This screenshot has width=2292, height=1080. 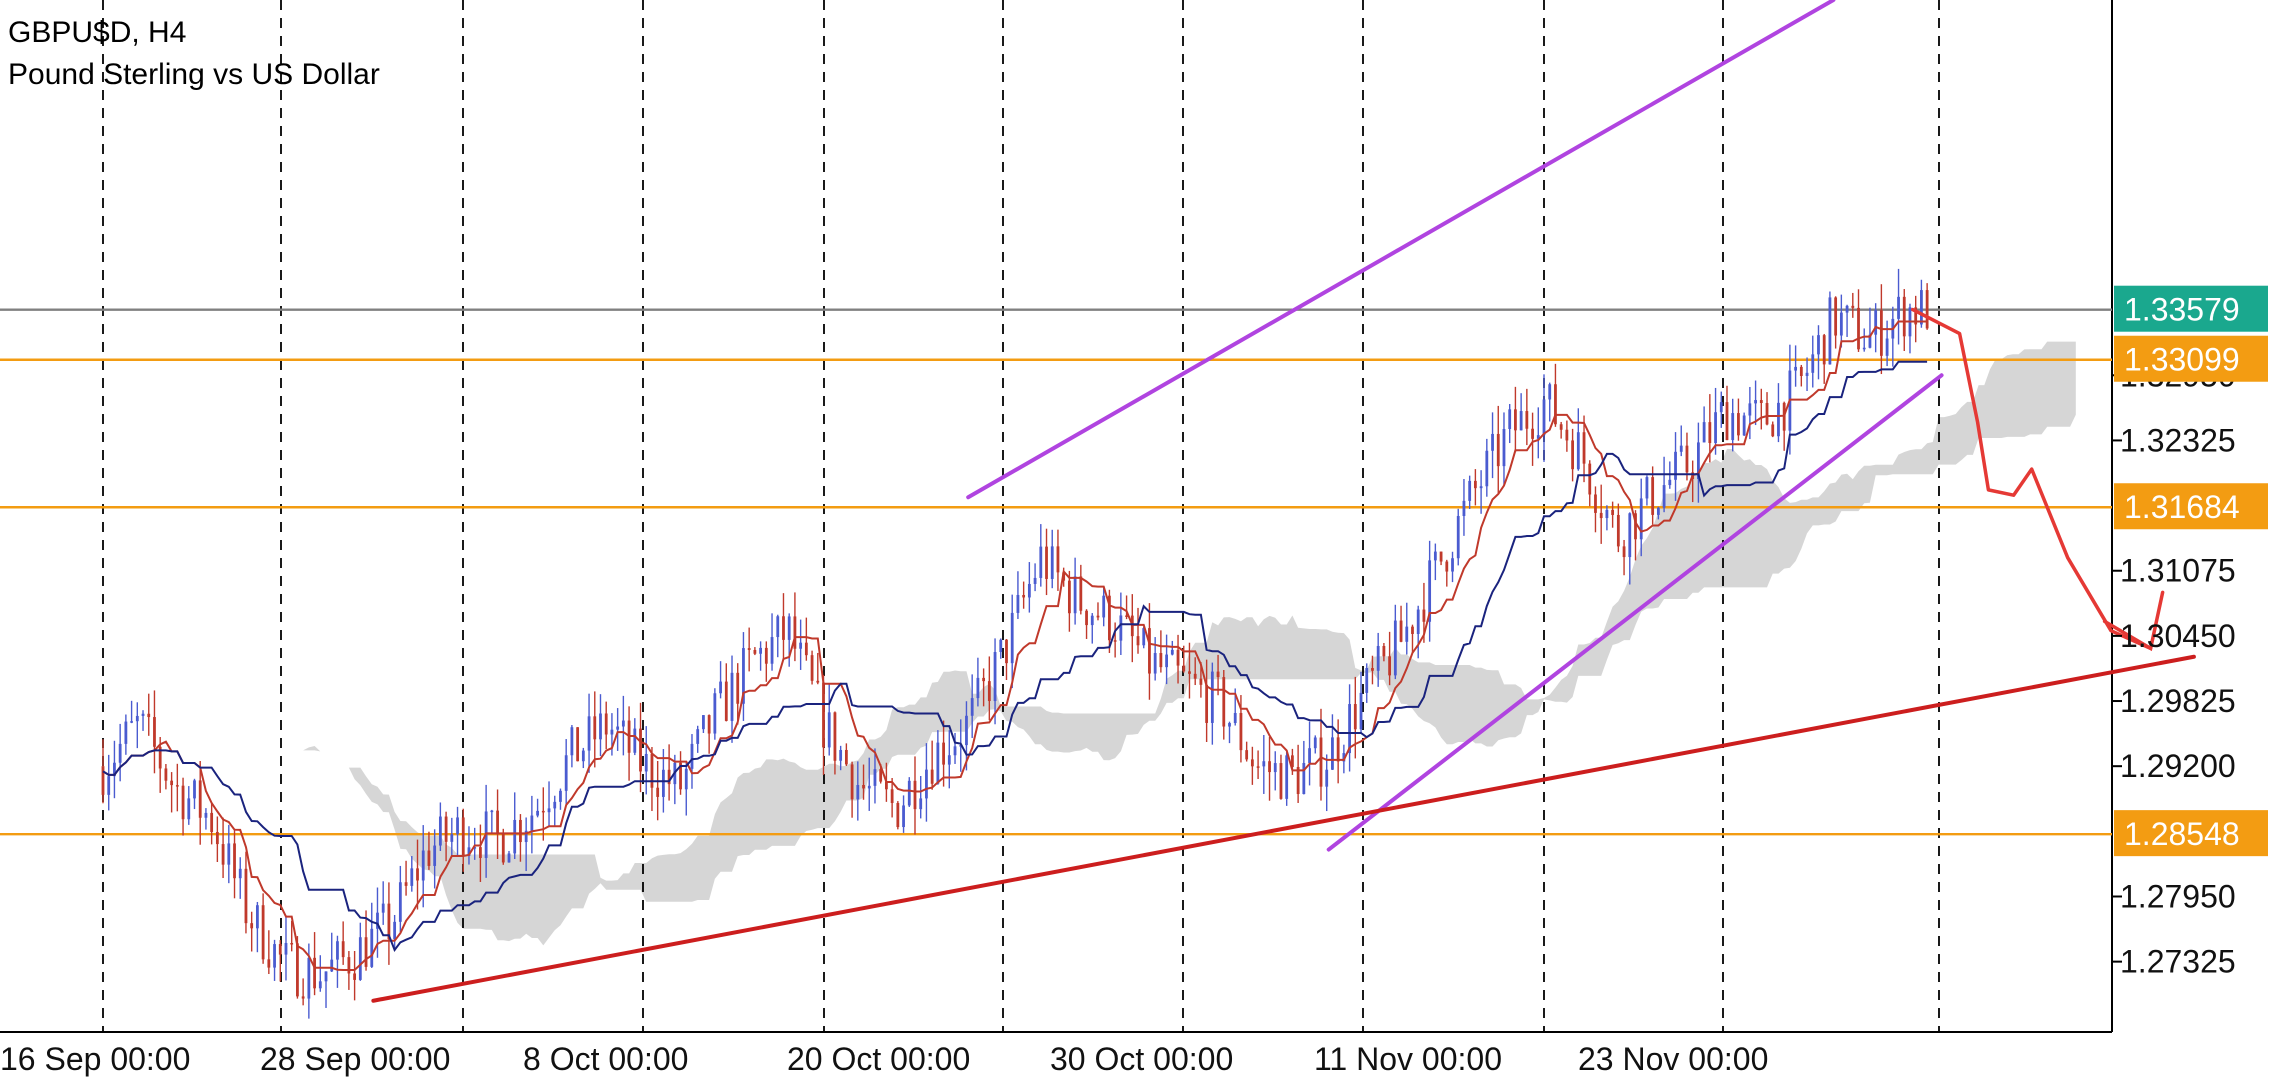 I want to click on forecast-annotation, so click(x=2037, y=479).